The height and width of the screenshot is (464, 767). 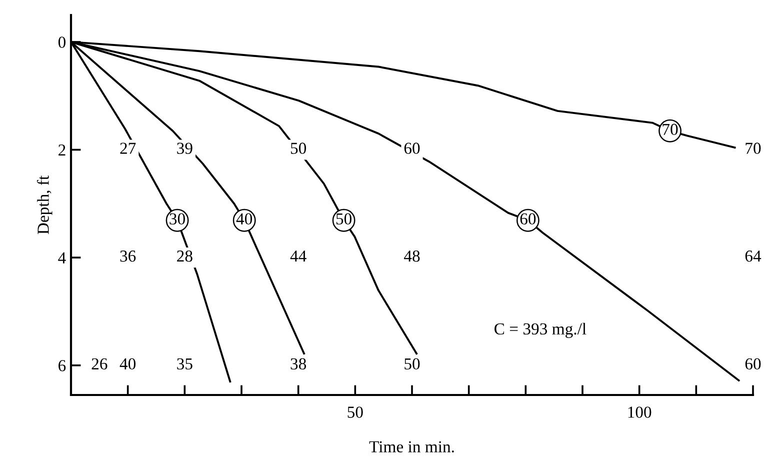 I want to click on y-tick-label: 4, so click(x=62, y=258).